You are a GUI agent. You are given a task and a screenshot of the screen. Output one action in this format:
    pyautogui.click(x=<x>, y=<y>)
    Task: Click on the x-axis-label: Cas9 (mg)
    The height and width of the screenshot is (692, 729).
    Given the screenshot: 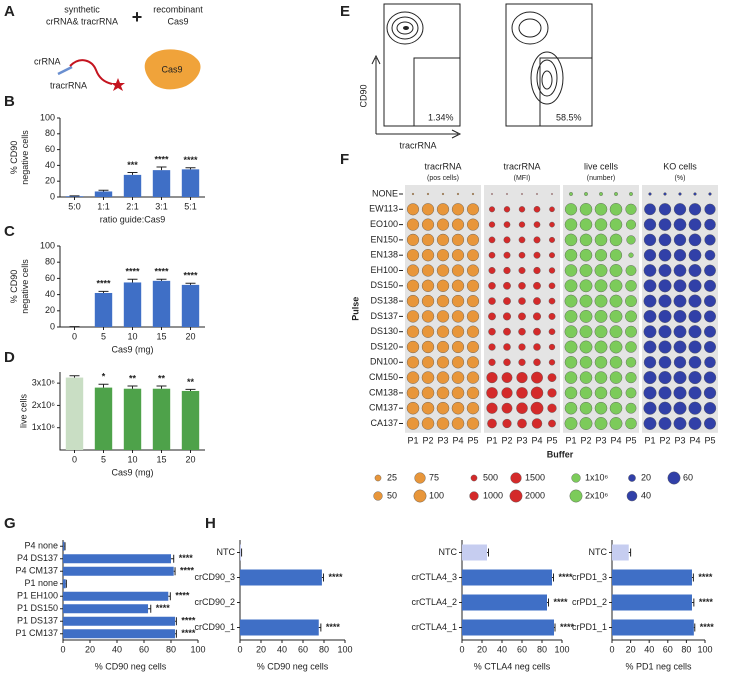 What is the action you would take?
    pyautogui.click(x=132, y=349)
    